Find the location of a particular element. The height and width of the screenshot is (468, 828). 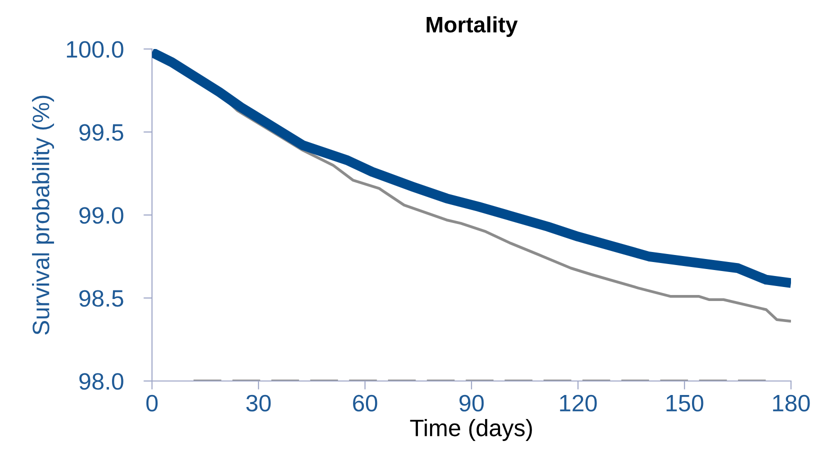

x-tick-label: 120 is located at coordinates (578, 403).